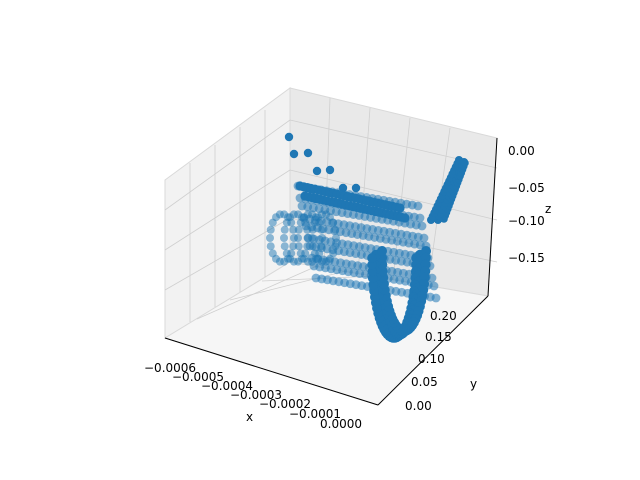  I want to click on y-tick-label: 0.00, so click(418, 406).